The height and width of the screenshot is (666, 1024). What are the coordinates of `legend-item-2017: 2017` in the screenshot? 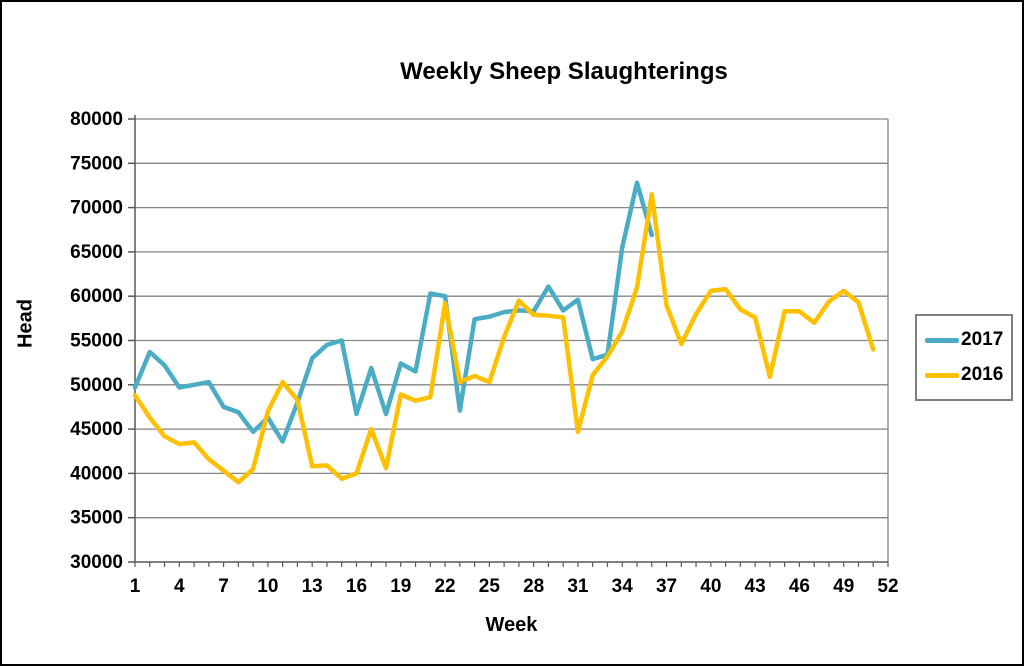 It's located at (964, 340).